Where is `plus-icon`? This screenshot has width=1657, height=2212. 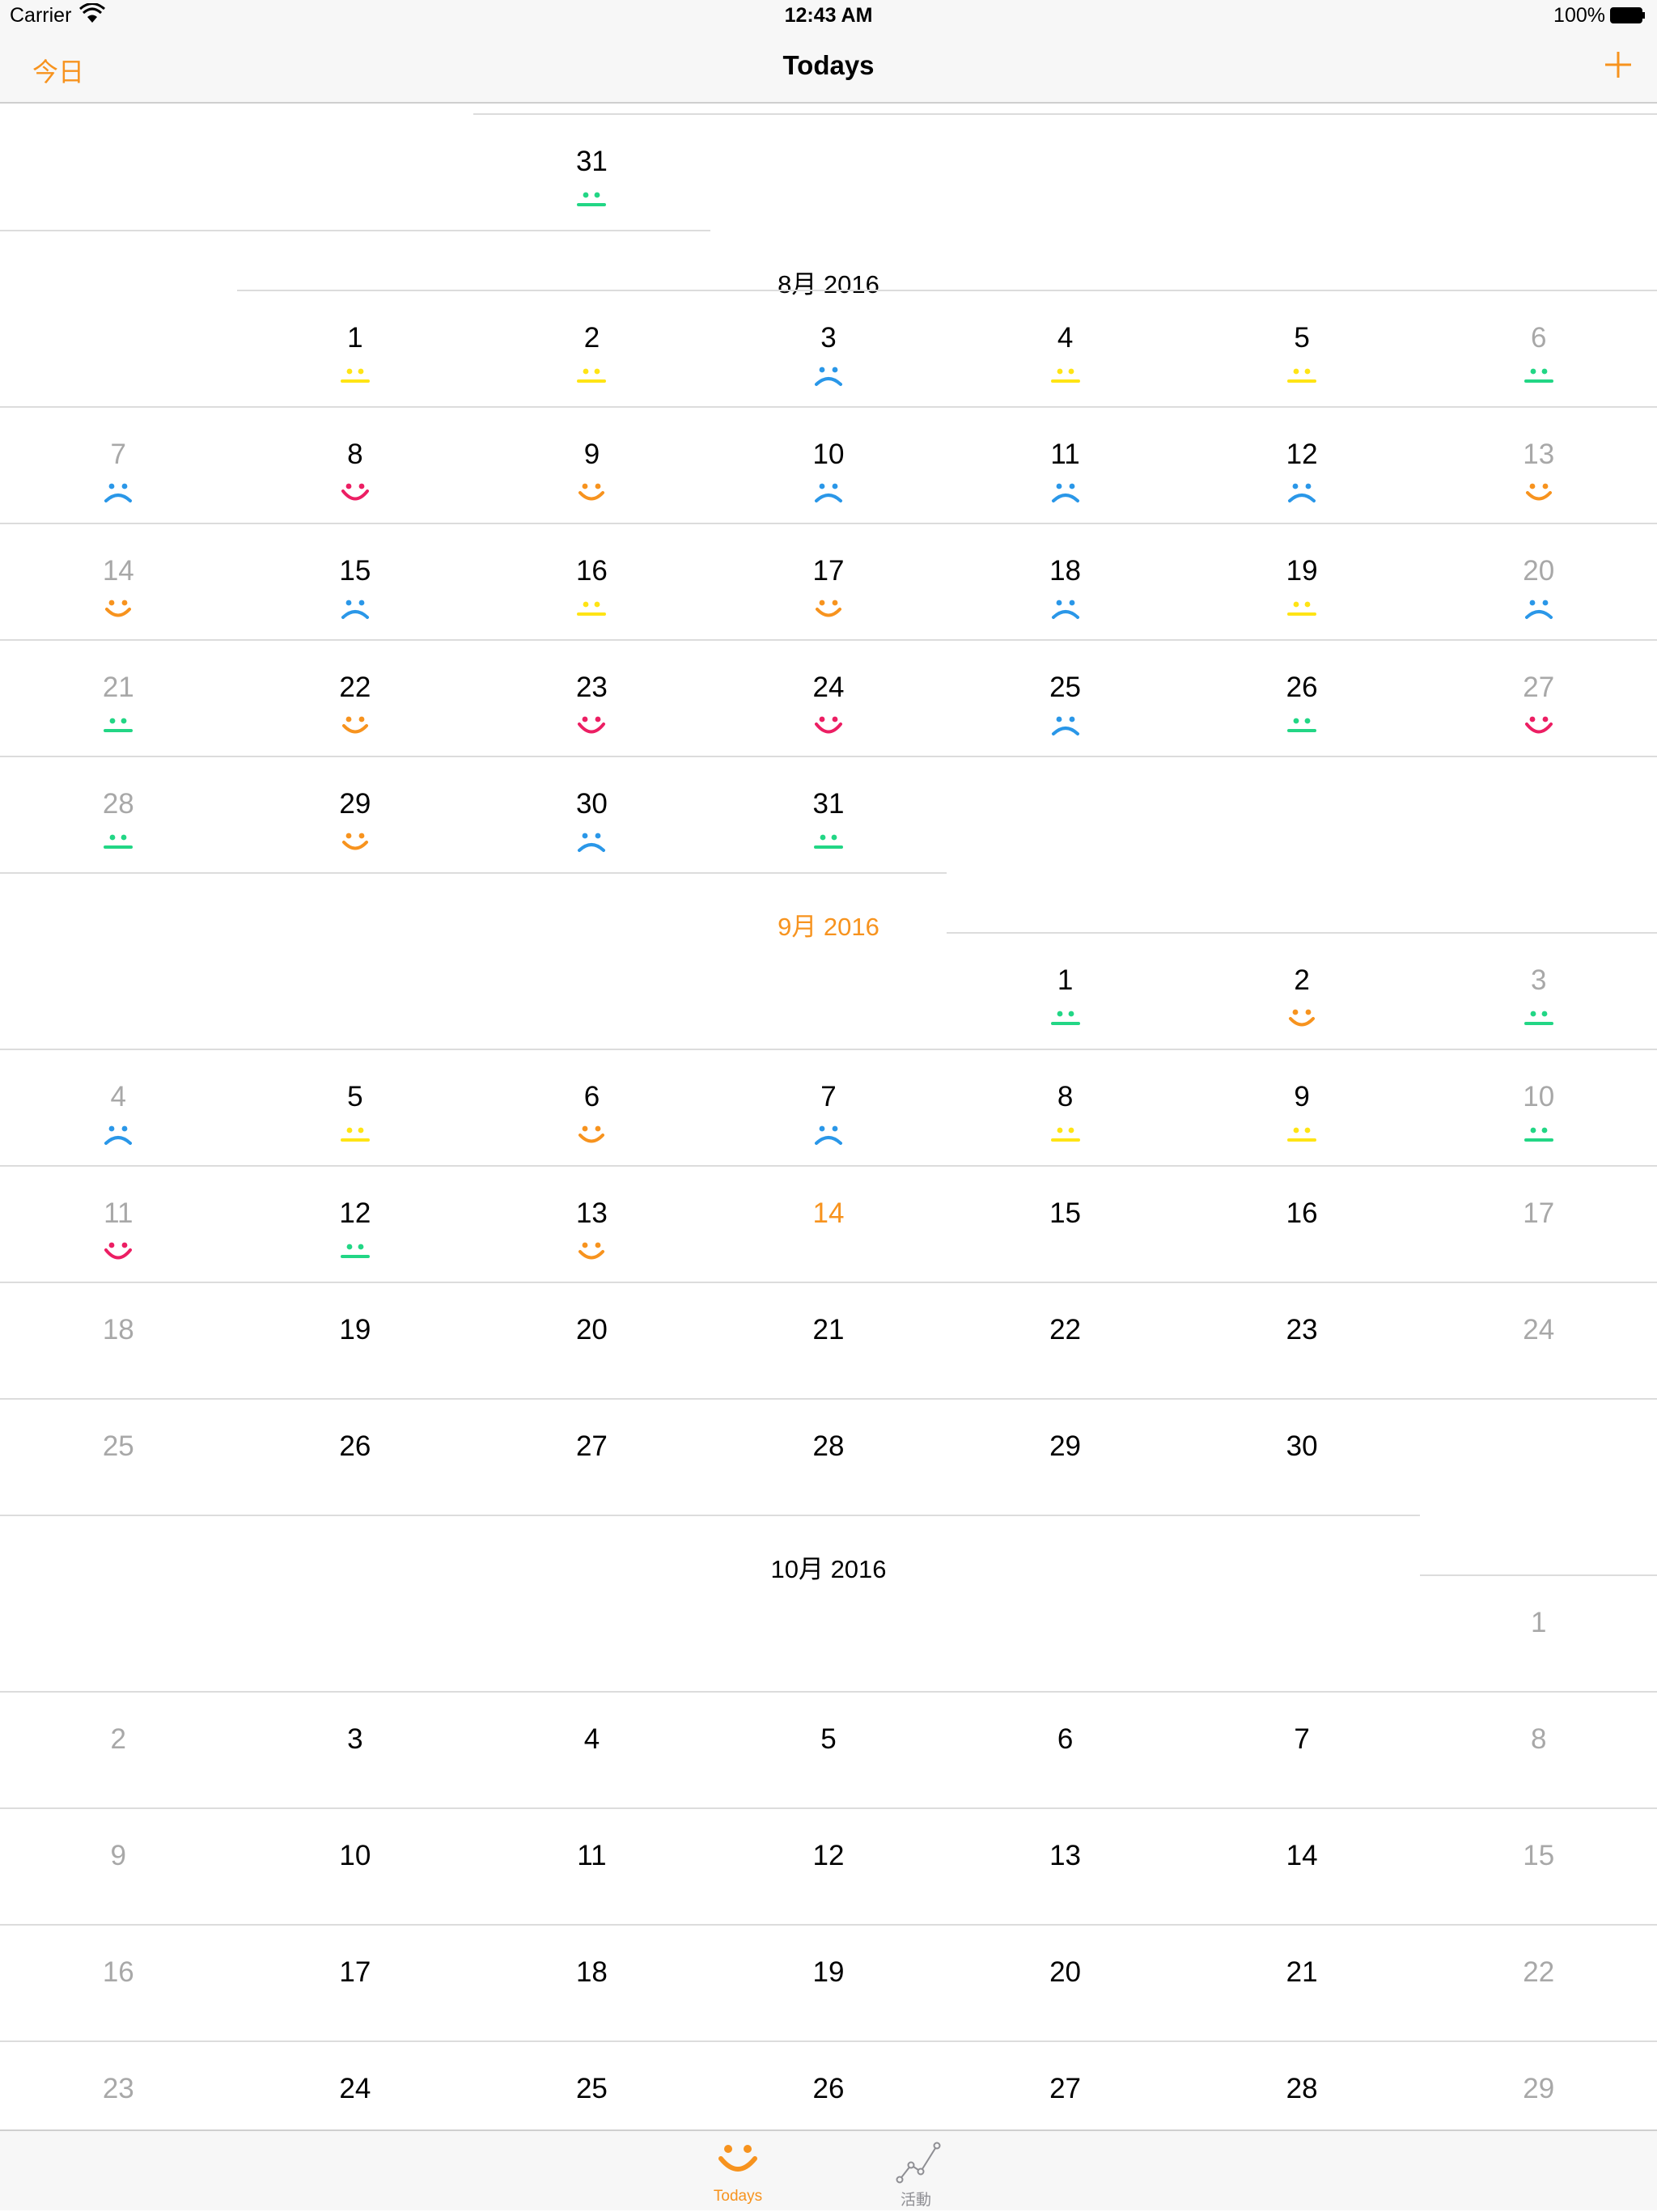
plus-icon is located at coordinates (1618, 65).